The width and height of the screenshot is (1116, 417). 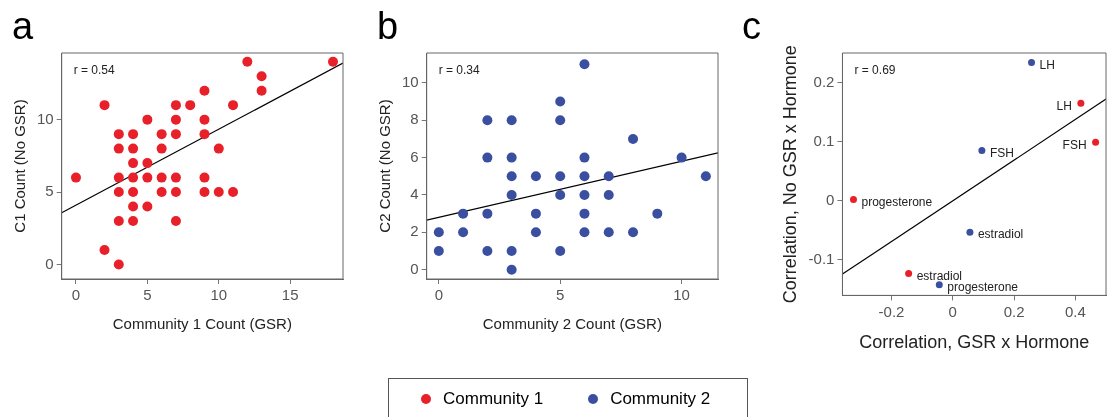 What do you see at coordinates (202, 324) in the screenshot?
I see `x-axis-title: Community 1 Count (GSR)` at bounding box center [202, 324].